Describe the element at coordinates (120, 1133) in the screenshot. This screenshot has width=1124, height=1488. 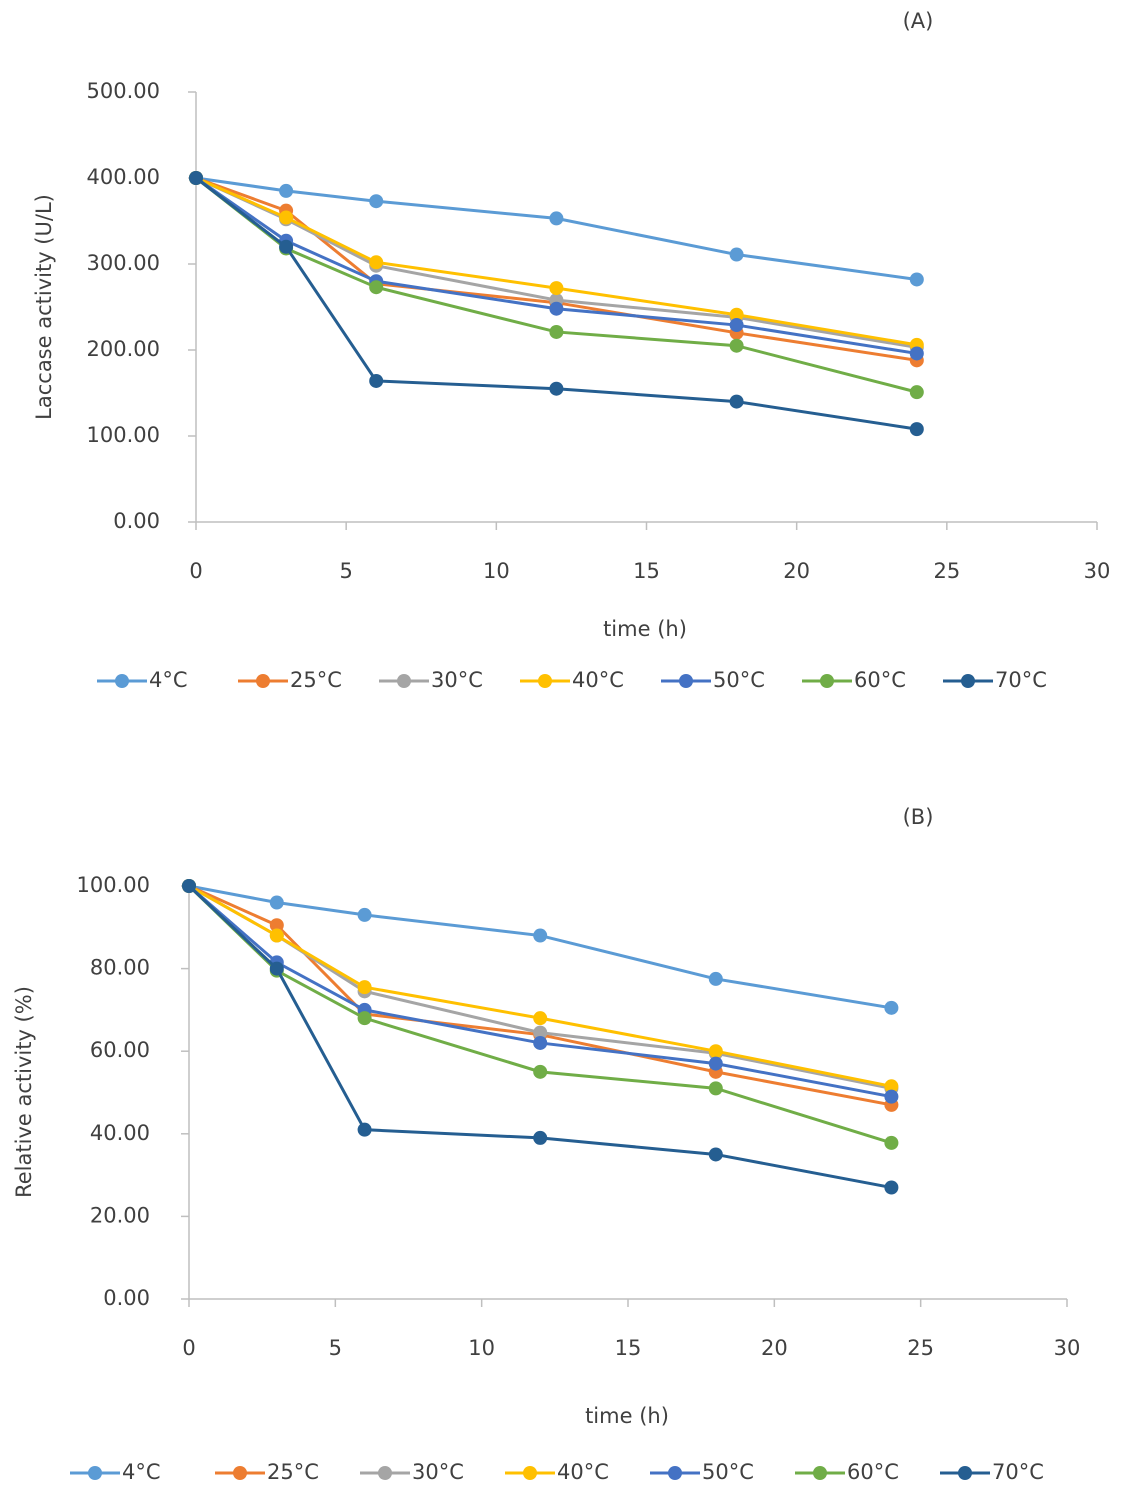
I see `y-tick-label: 40.00` at that location.